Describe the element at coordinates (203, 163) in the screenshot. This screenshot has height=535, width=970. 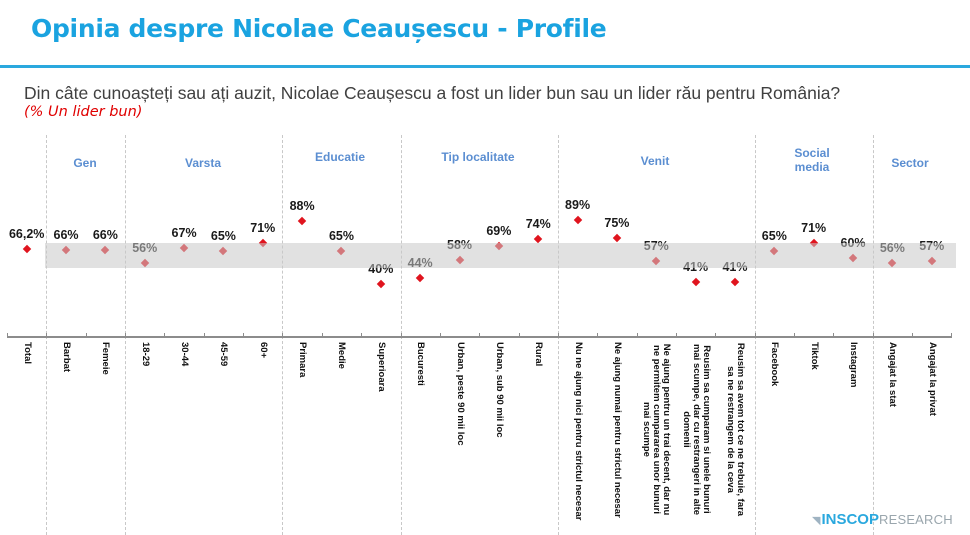
I see `group-header: Varsta` at that location.